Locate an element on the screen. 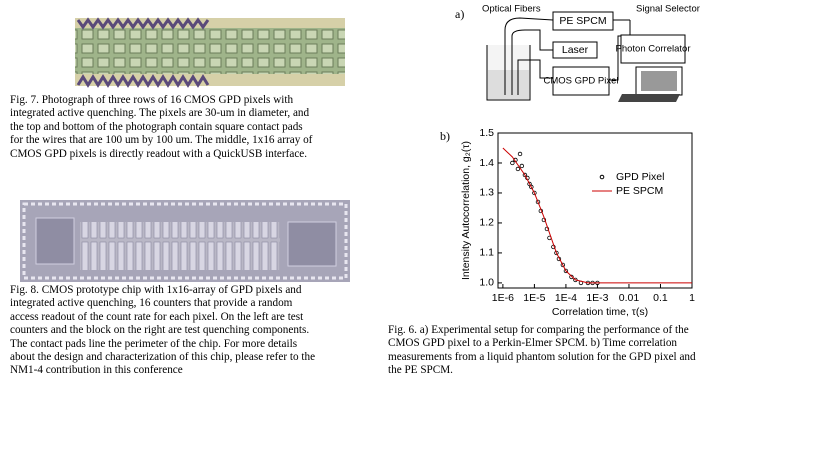  legend-label: GPD Pixel is located at coordinates (640, 177).